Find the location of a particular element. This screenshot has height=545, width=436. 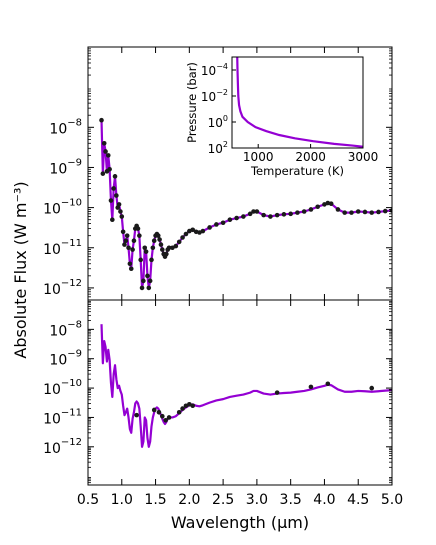

top-y-tick-label: 10−12 is located at coordinates (62, 288).